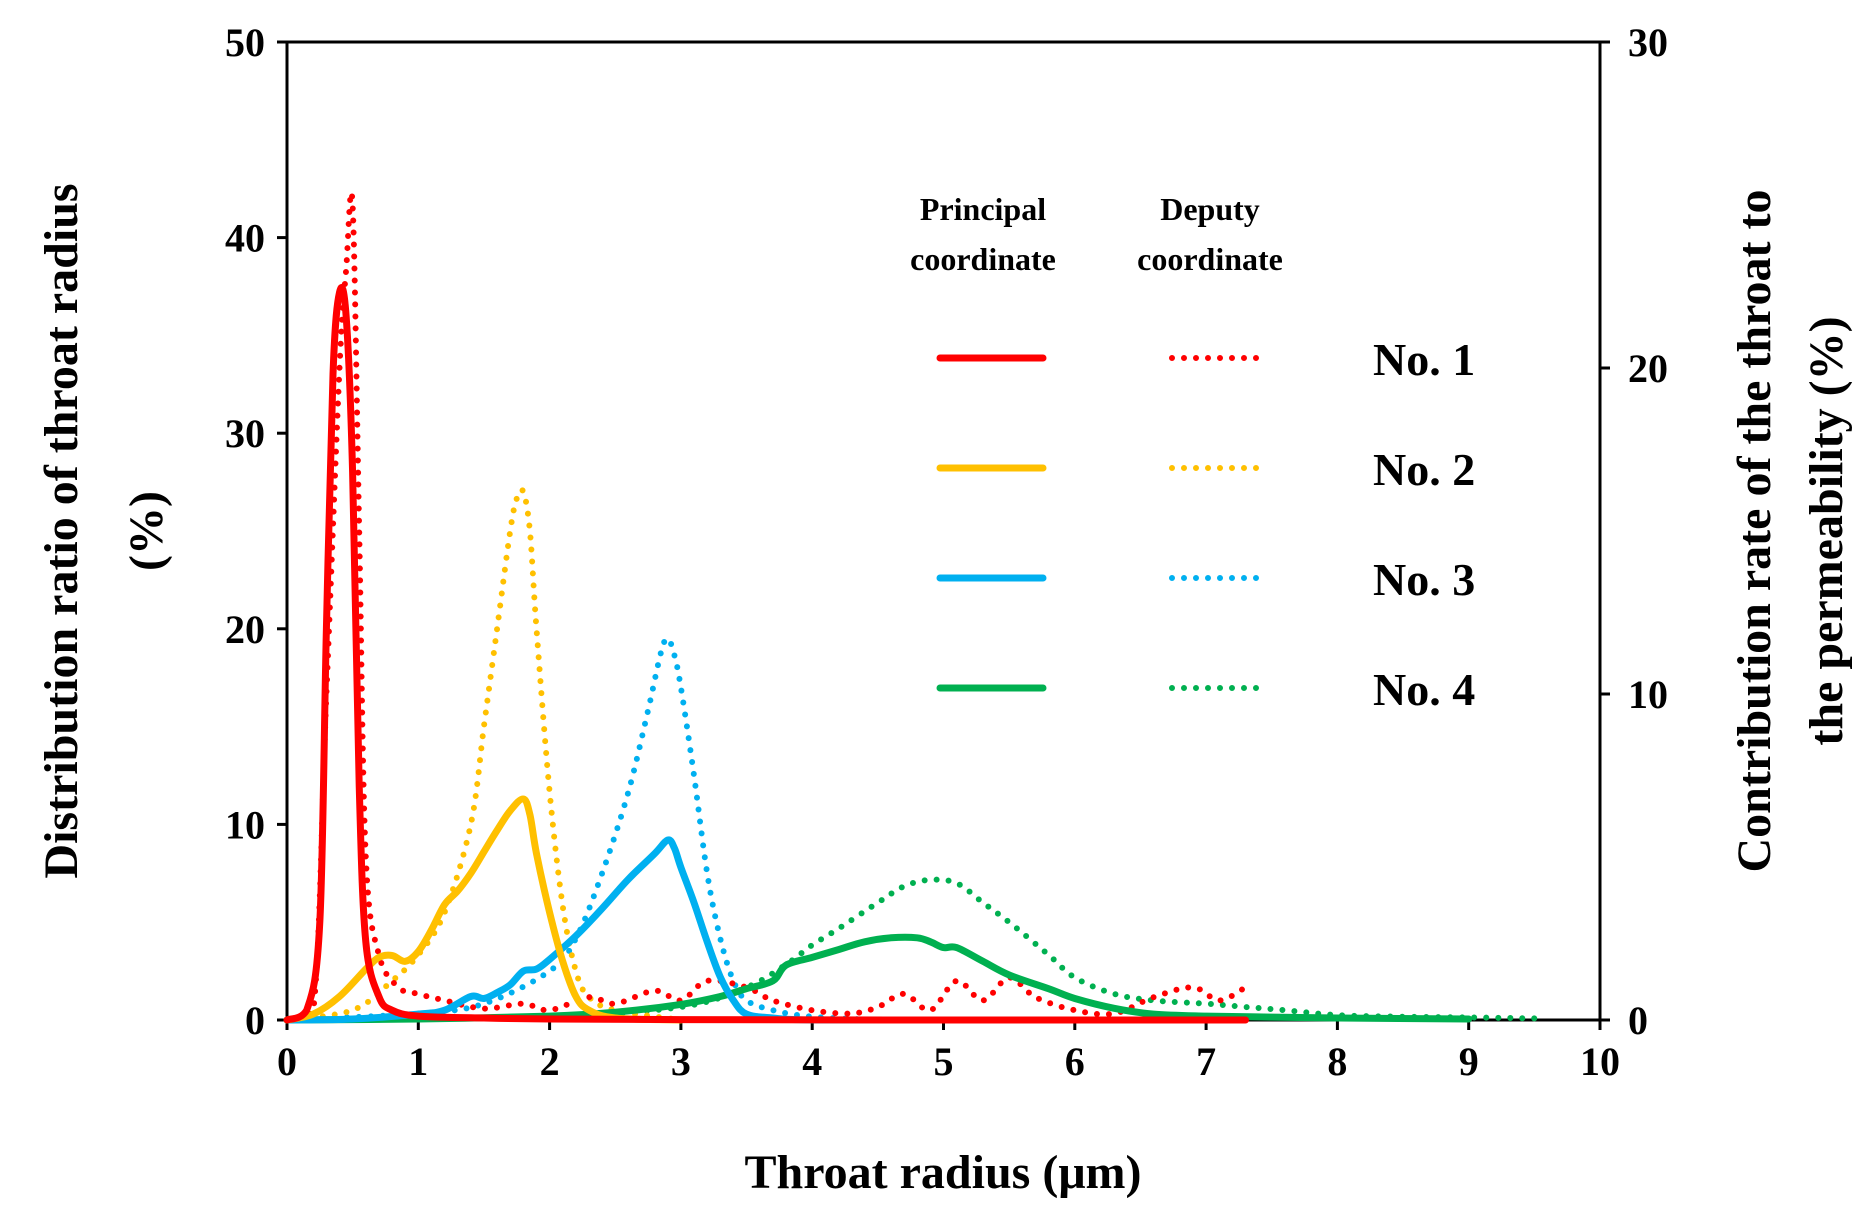 The width and height of the screenshot is (1875, 1220). I want to click on legend-no-2-label: No. 2, so click(1424, 469).